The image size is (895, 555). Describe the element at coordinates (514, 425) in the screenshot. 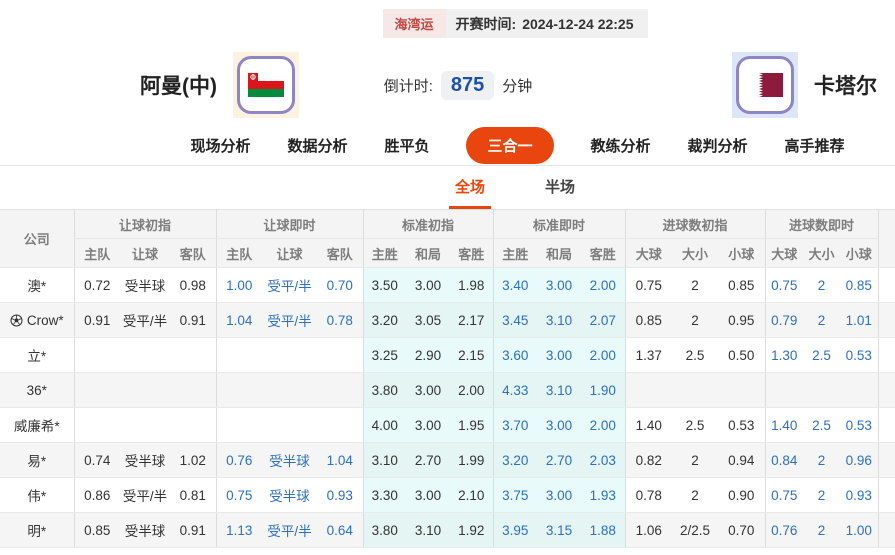

I see `odds-cell-live: 3.70` at that location.